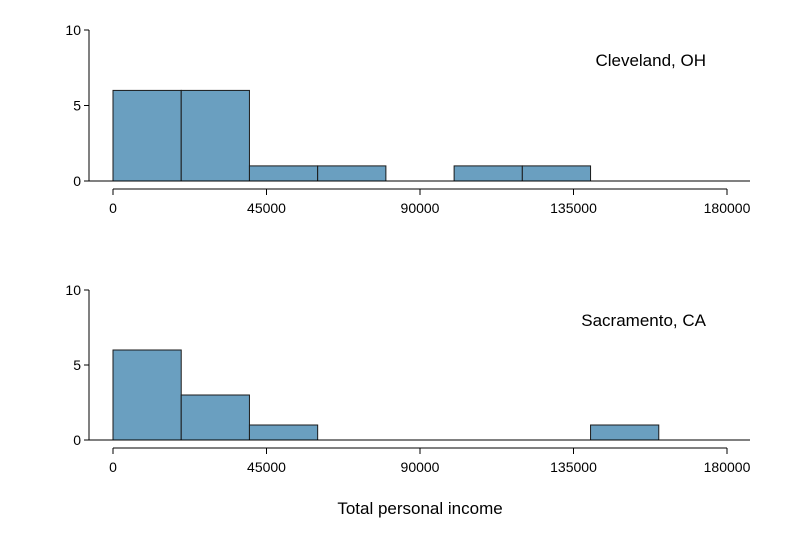 Image resolution: width=796 pixels, height=538 pixels. Describe the element at coordinates (643, 320) in the screenshot. I see `facet-label: Sacramento, CA` at that location.